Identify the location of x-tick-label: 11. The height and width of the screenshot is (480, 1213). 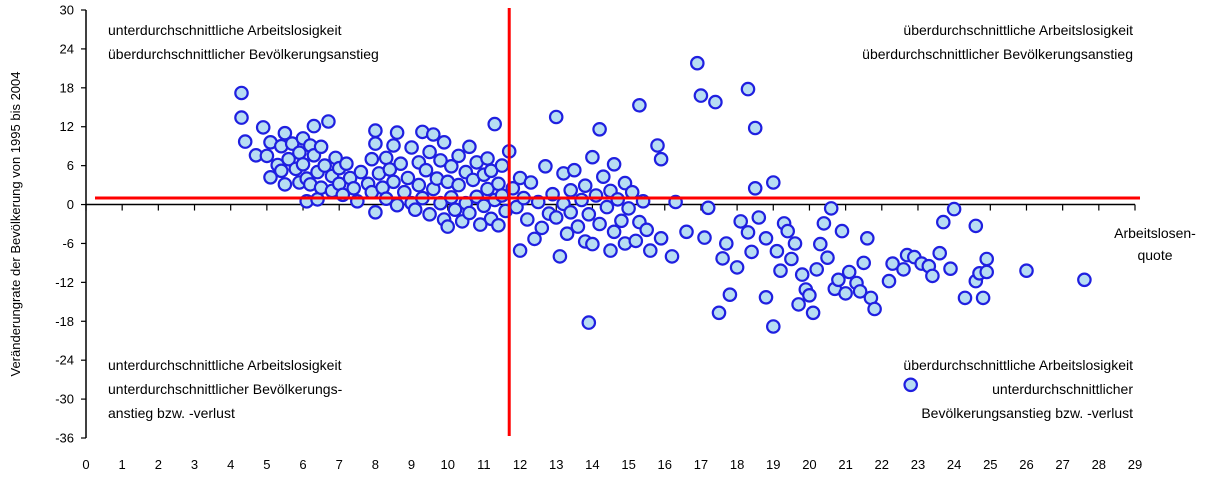
(484, 464).